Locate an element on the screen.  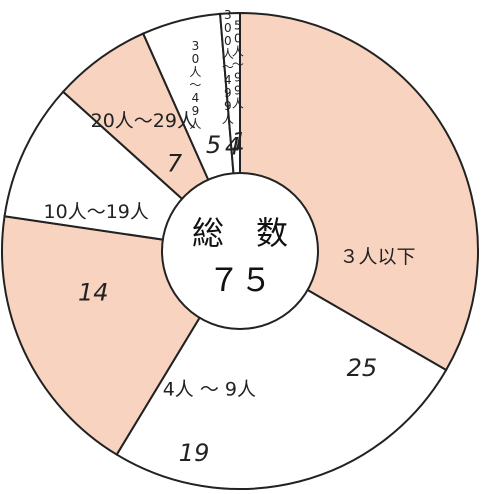
slice-value: 7 is located at coordinates (175, 164).